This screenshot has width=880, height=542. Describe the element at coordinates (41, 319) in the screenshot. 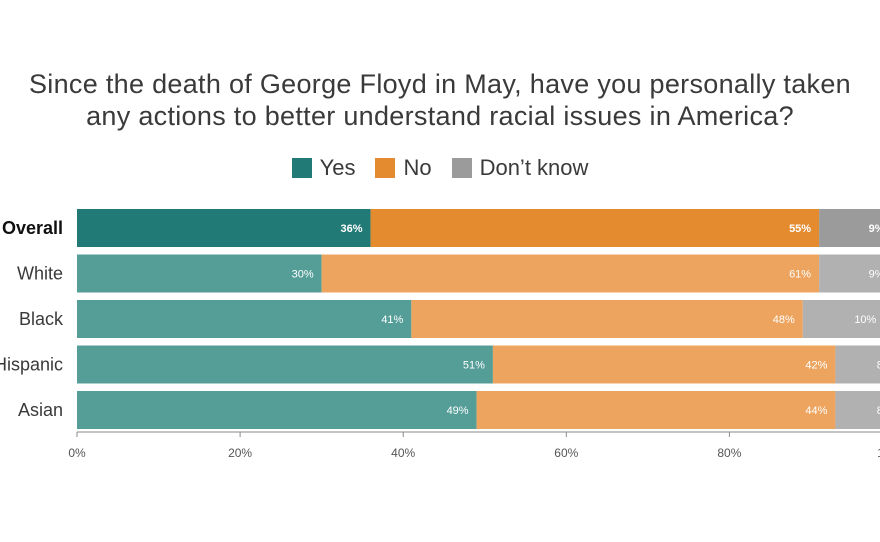

I see `category-label-black: Black` at that location.